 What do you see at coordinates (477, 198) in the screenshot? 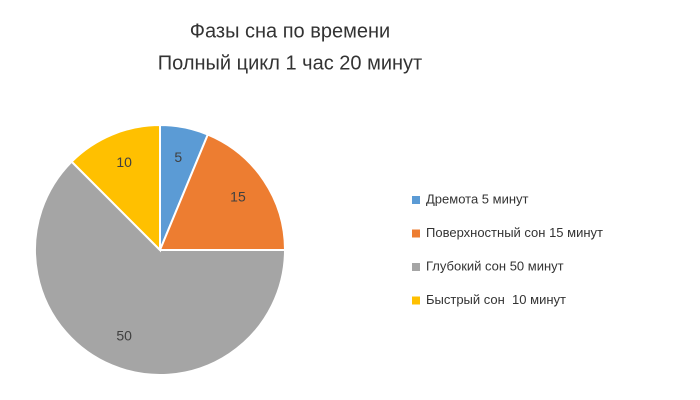
I see `legend-label: Дремота 5 минут` at bounding box center [477, 198].